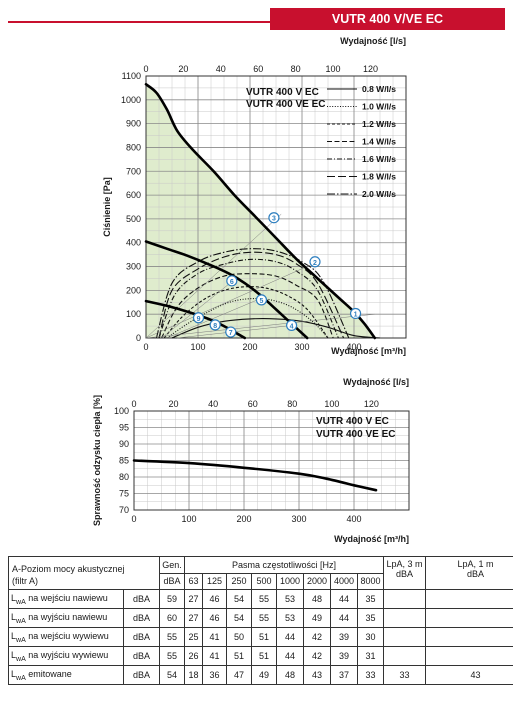 This screenshot has height=713, width=513. What do you see at coordinates (194, 675) in the screenshot?
I see `row-band-value: 18` at bounding box center [194, 675].